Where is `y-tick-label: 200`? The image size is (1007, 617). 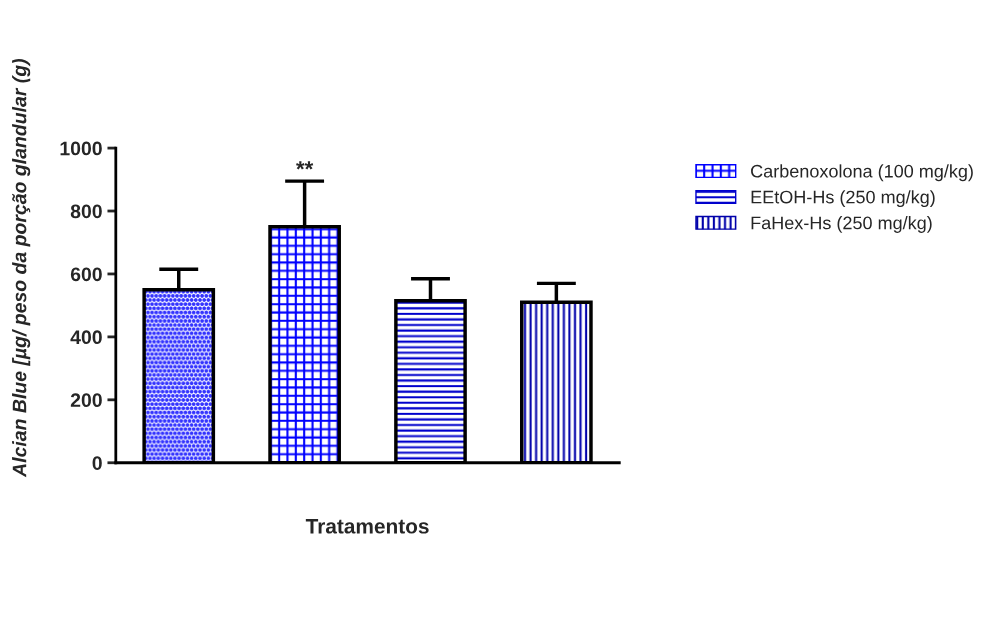
y-tick-label: 200 is located at coordinates (86, 400).